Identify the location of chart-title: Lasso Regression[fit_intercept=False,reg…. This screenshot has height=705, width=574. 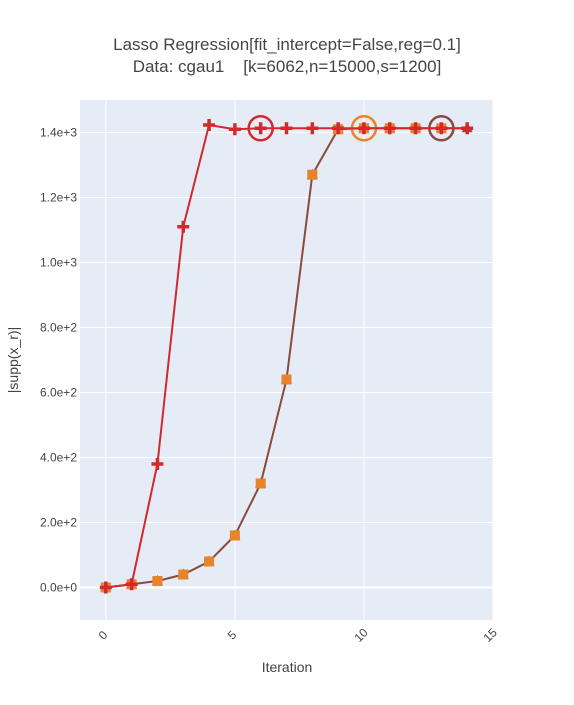
(287, 44).